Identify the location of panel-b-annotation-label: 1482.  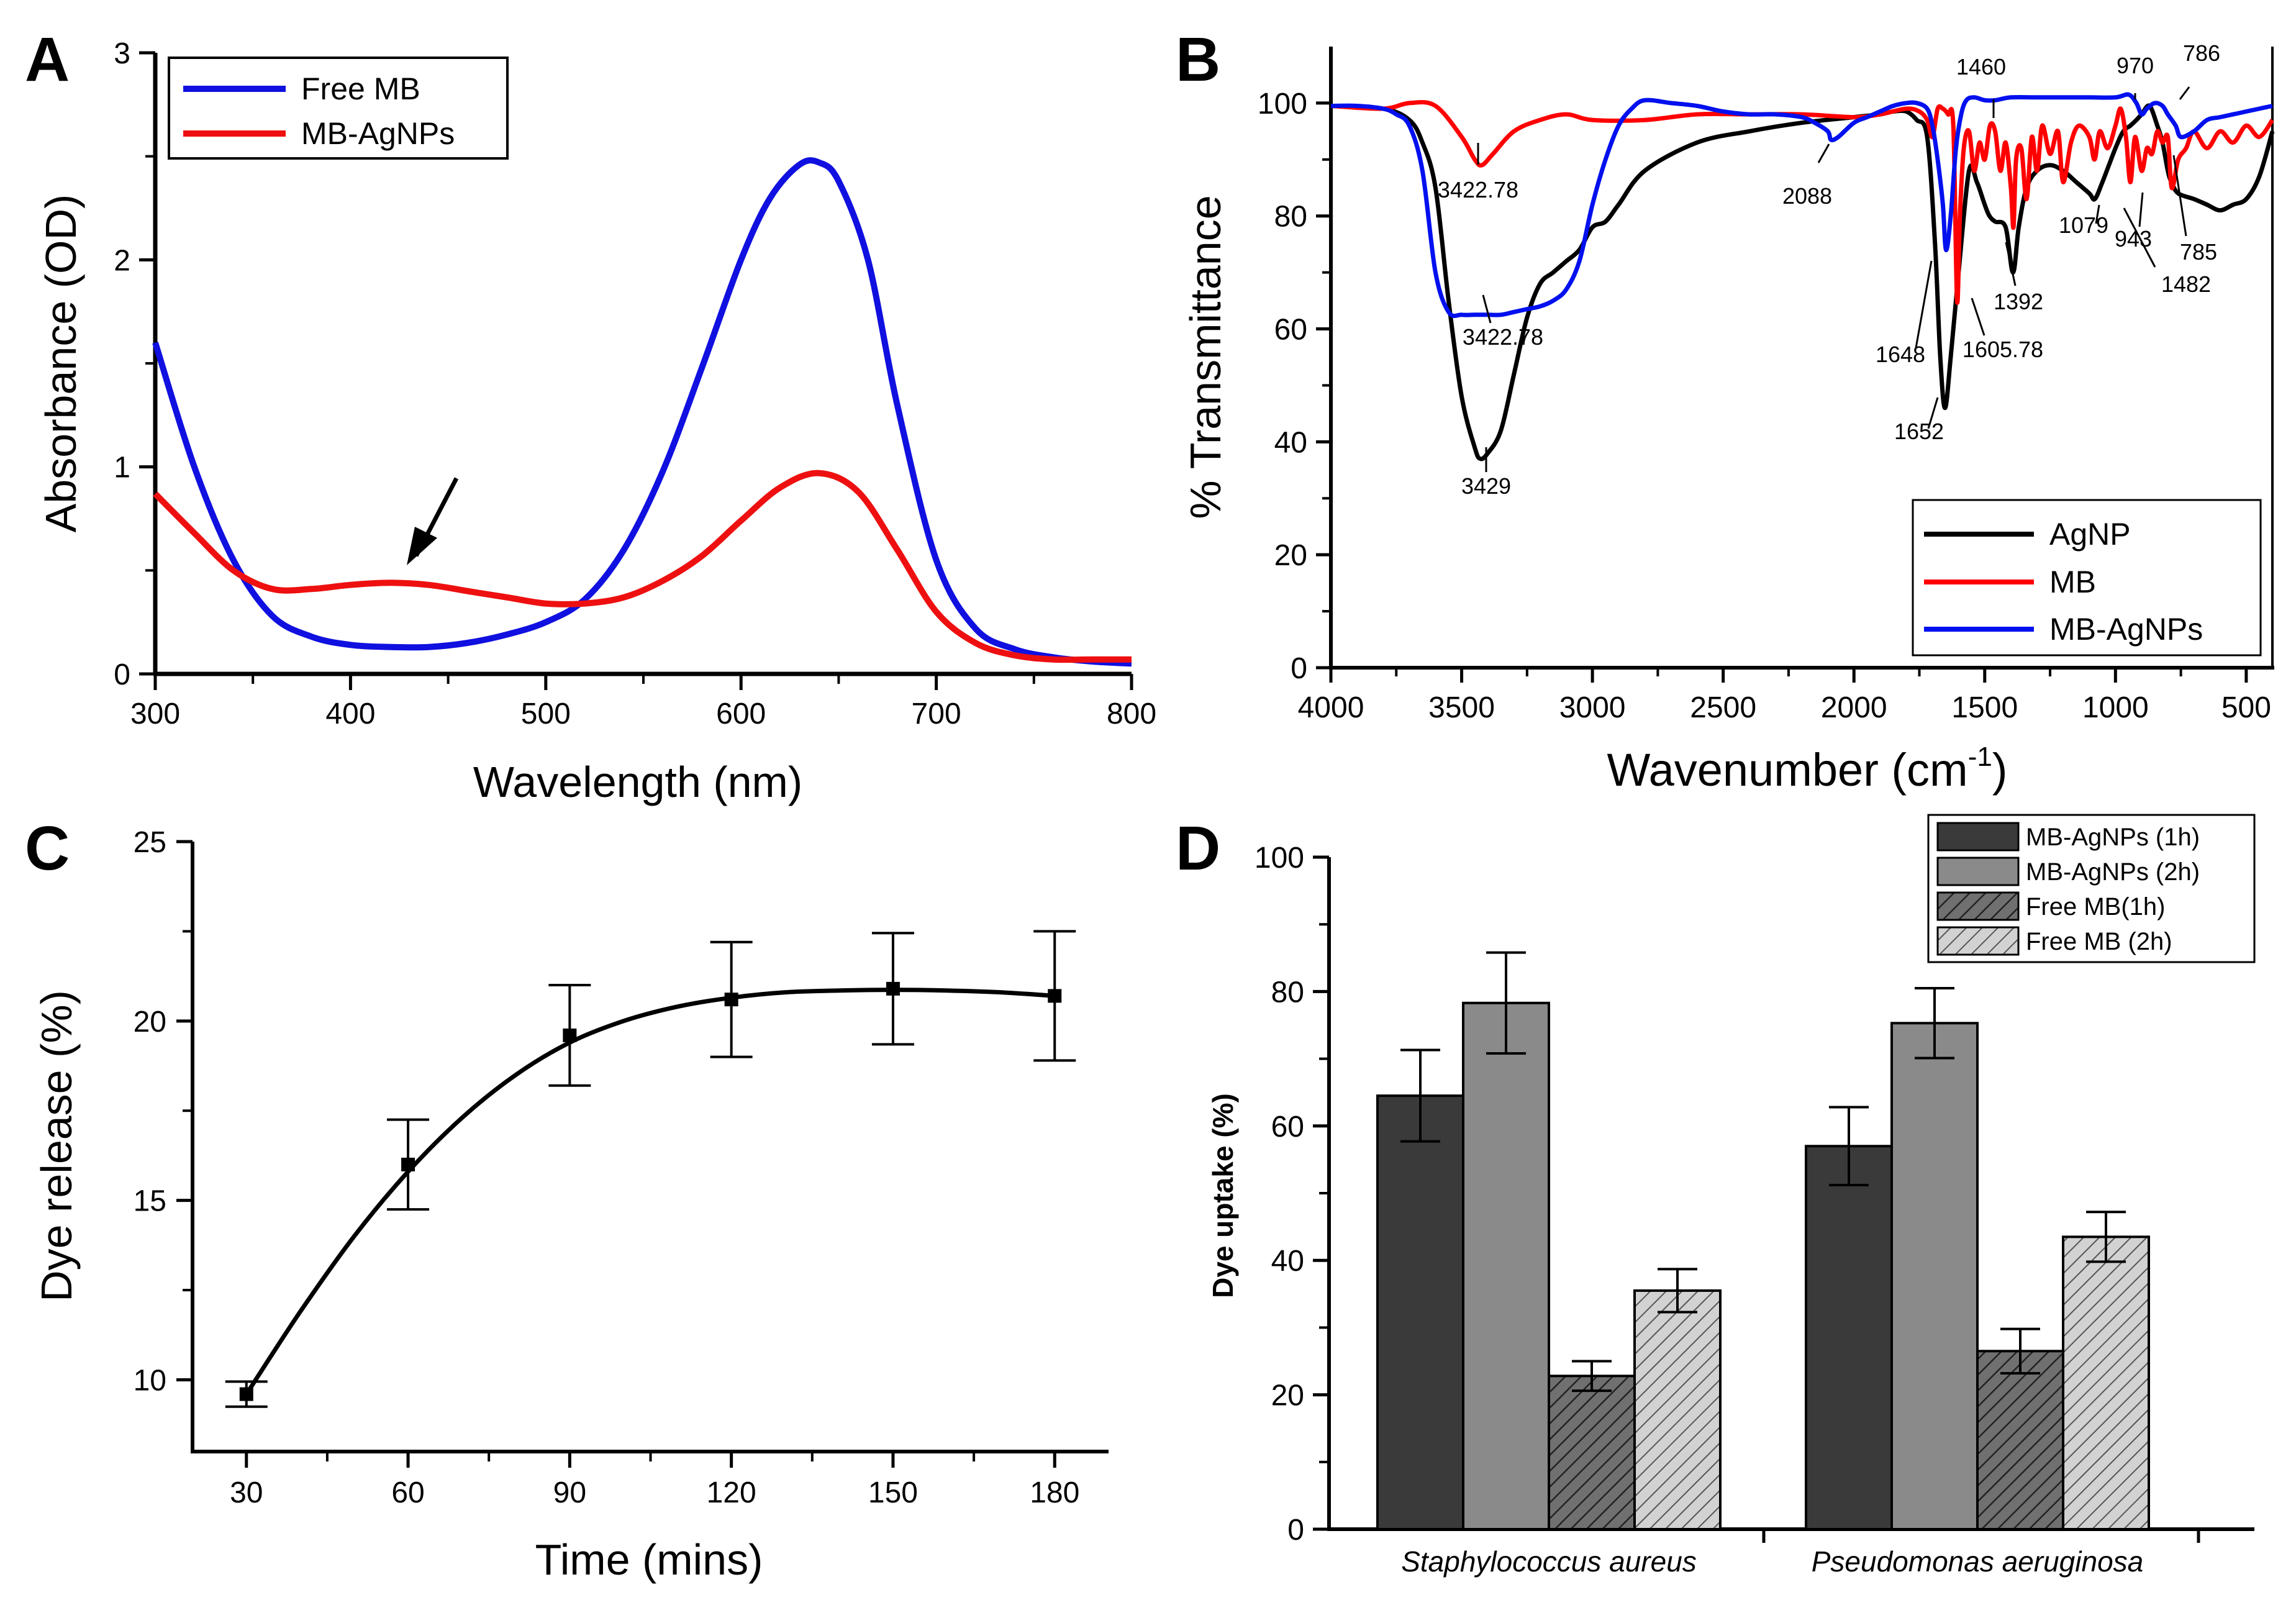
(2186, 284).